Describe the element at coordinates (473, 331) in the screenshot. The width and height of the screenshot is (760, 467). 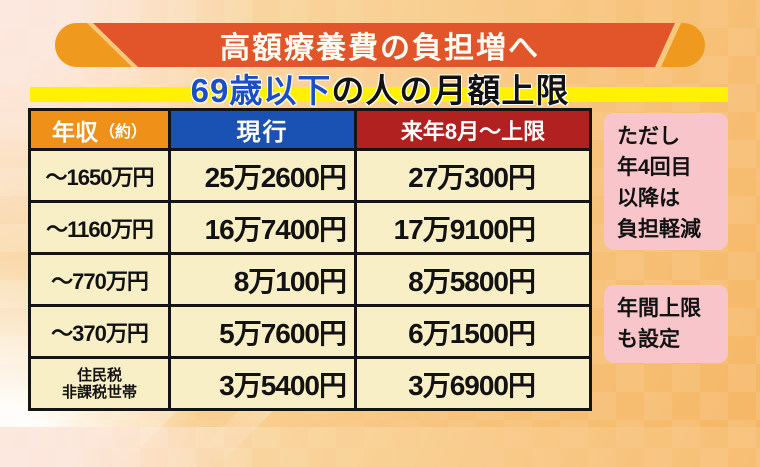
I see `august-cap-row-4: 6万1500円` at that location.